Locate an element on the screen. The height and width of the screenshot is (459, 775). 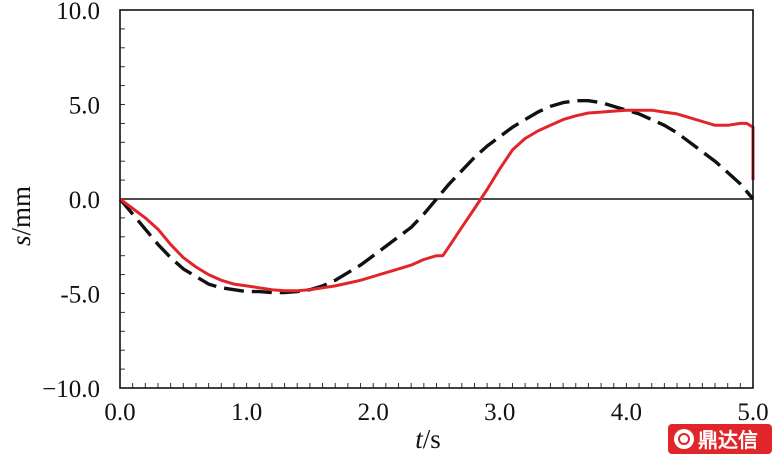
x-tick-label: 2.0 is located at coordinates (373, 412).